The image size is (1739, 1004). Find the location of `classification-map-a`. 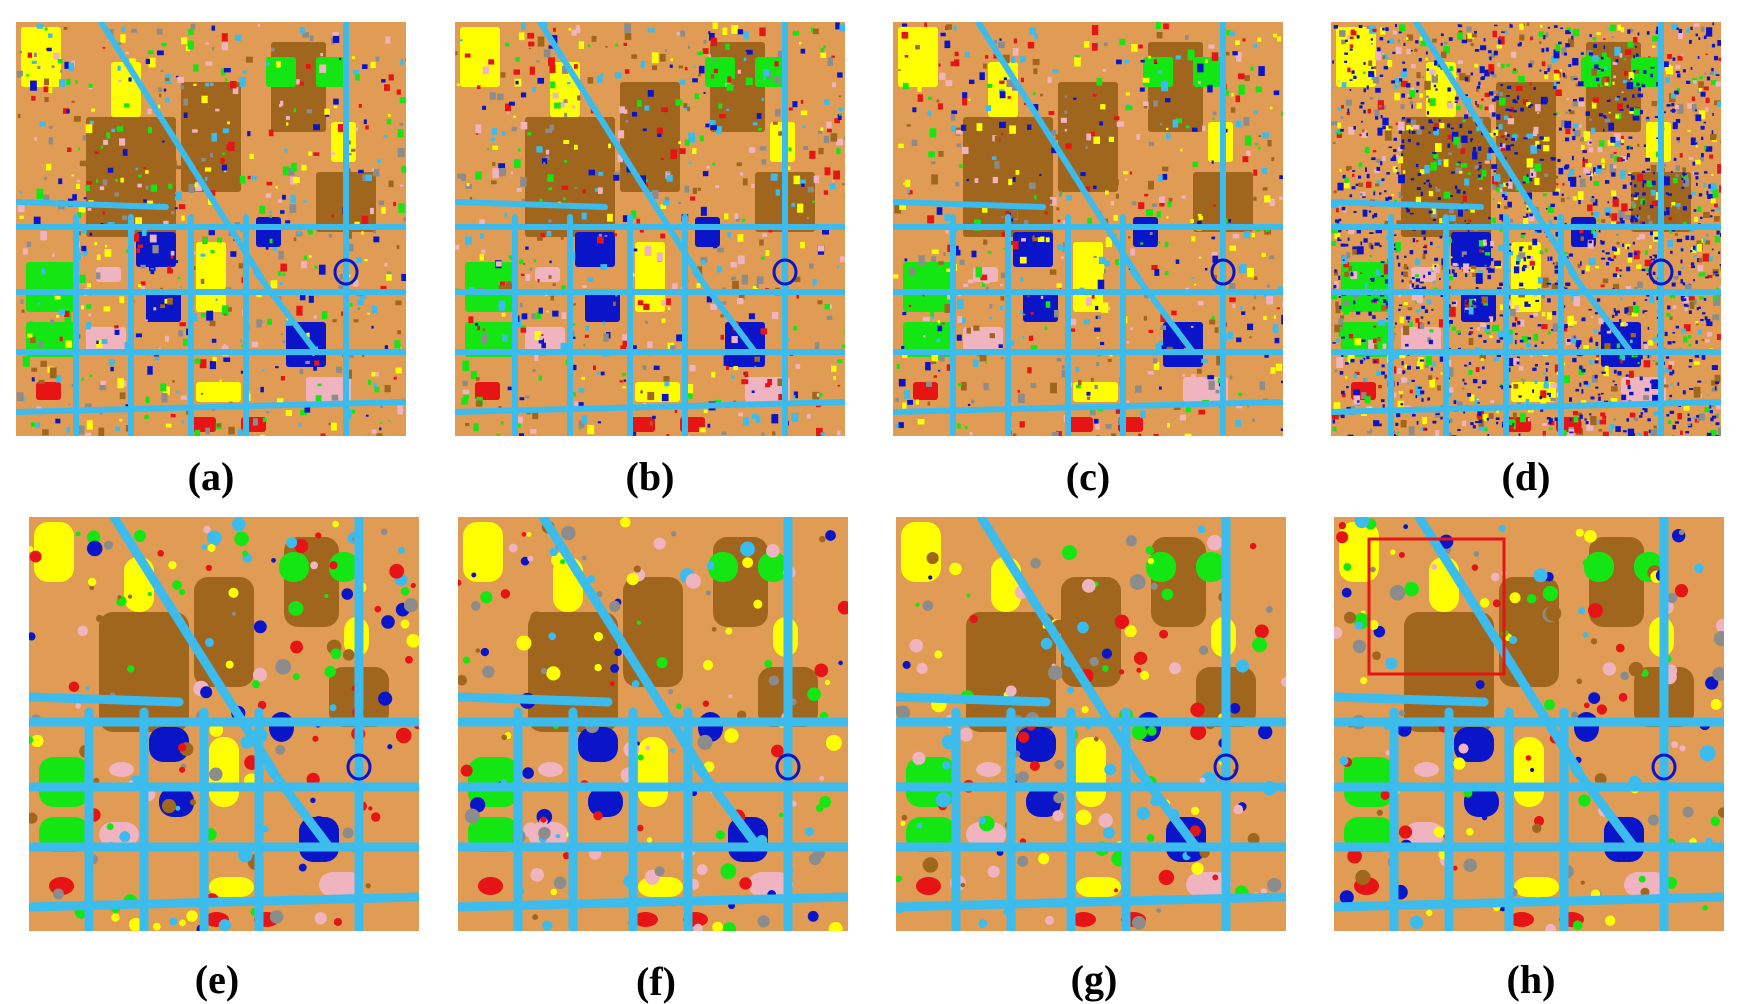

classification-map-a is located at coordinates (211, 229).